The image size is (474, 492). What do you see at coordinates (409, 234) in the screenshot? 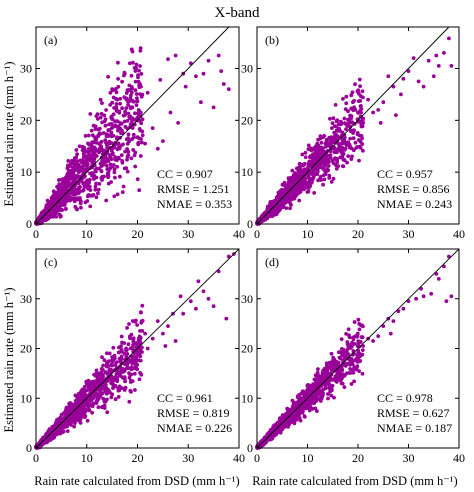
I see `x-tick-label: 30` at bounding box center [409, 234].